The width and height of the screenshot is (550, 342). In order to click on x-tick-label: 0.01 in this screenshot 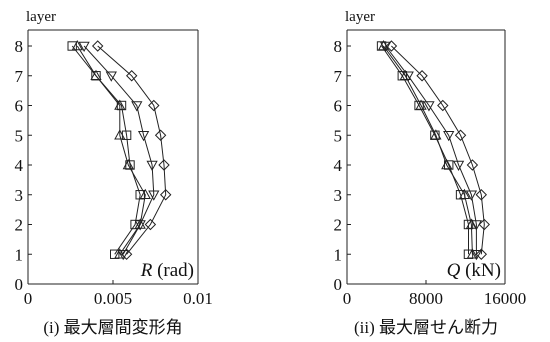, I will do `click(198, 298)`.